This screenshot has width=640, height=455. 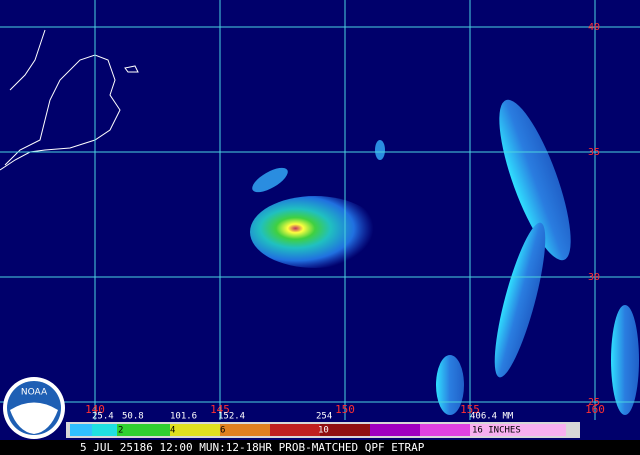 What do you see at coordinates (324, 417) in the screenshot?
I see `mm-label: 254` at bounding box center [324, 417].